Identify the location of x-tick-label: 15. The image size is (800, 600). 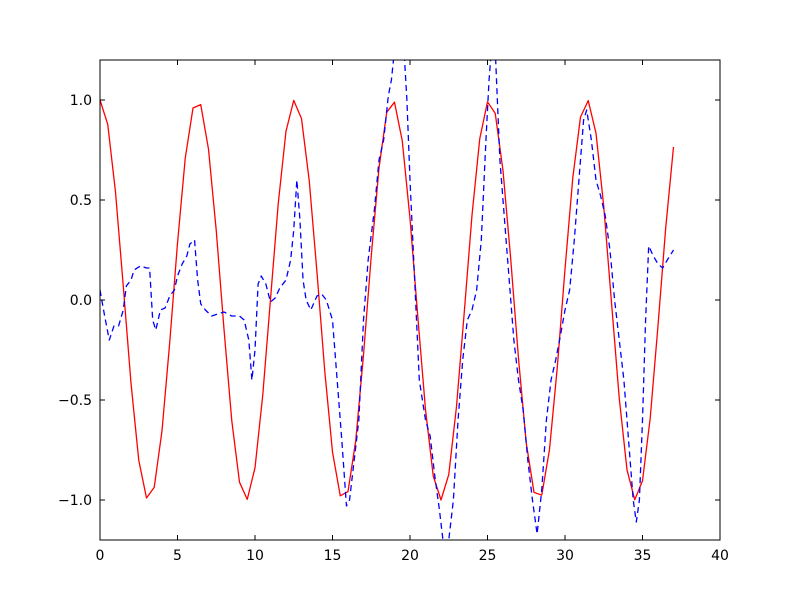
(333, 556).